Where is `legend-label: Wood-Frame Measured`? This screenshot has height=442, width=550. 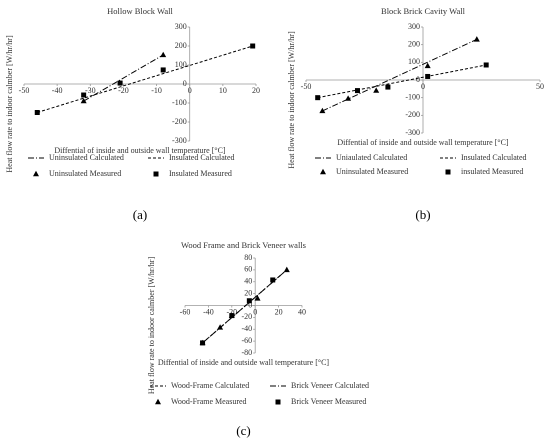 legend-label: Wood-Frame Measured is located at coordinates (209, 401).